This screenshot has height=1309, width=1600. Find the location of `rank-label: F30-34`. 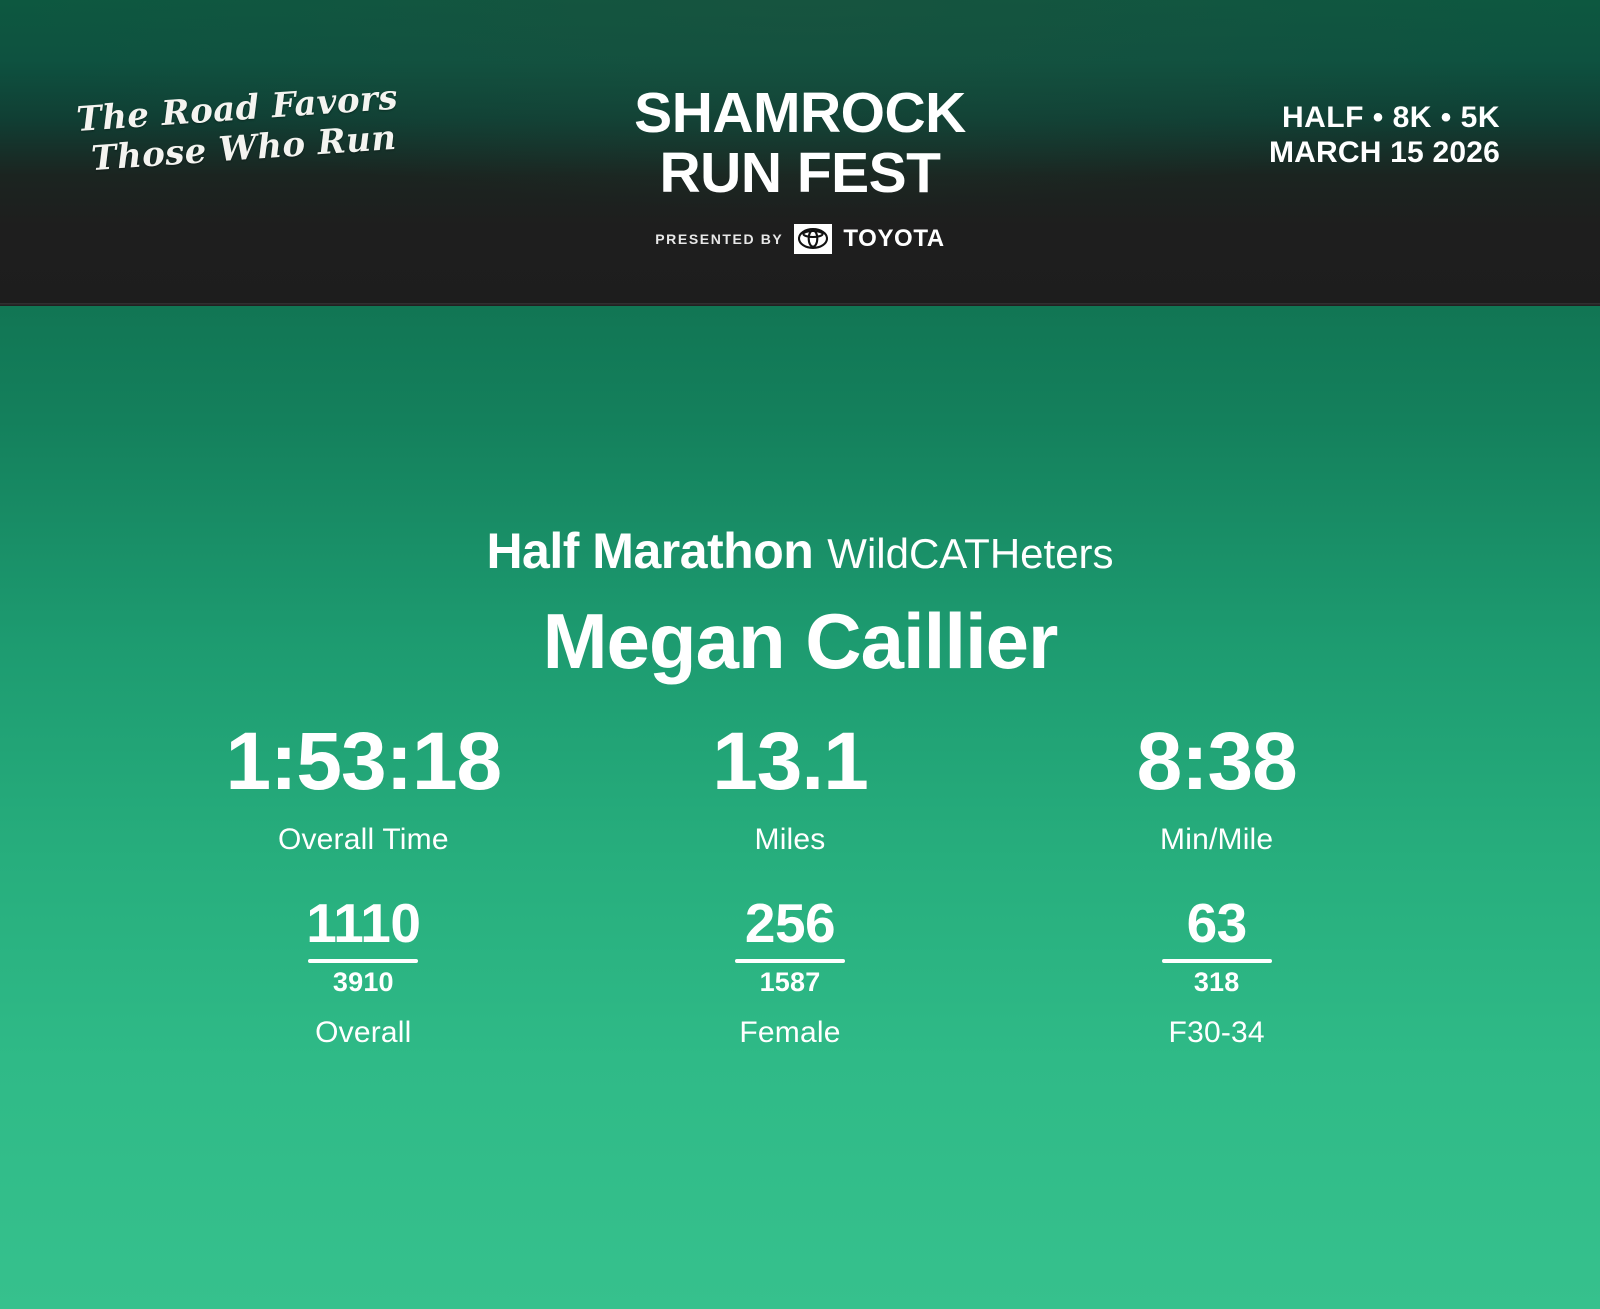

rank-label: F30-34 is located at coordinates (1216, 1032).